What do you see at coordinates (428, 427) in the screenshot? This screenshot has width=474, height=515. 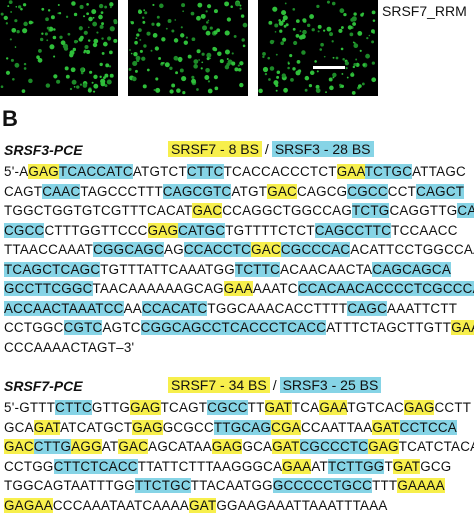 I see `binding-site: CCTCCA` at bounding box center [428, 427].